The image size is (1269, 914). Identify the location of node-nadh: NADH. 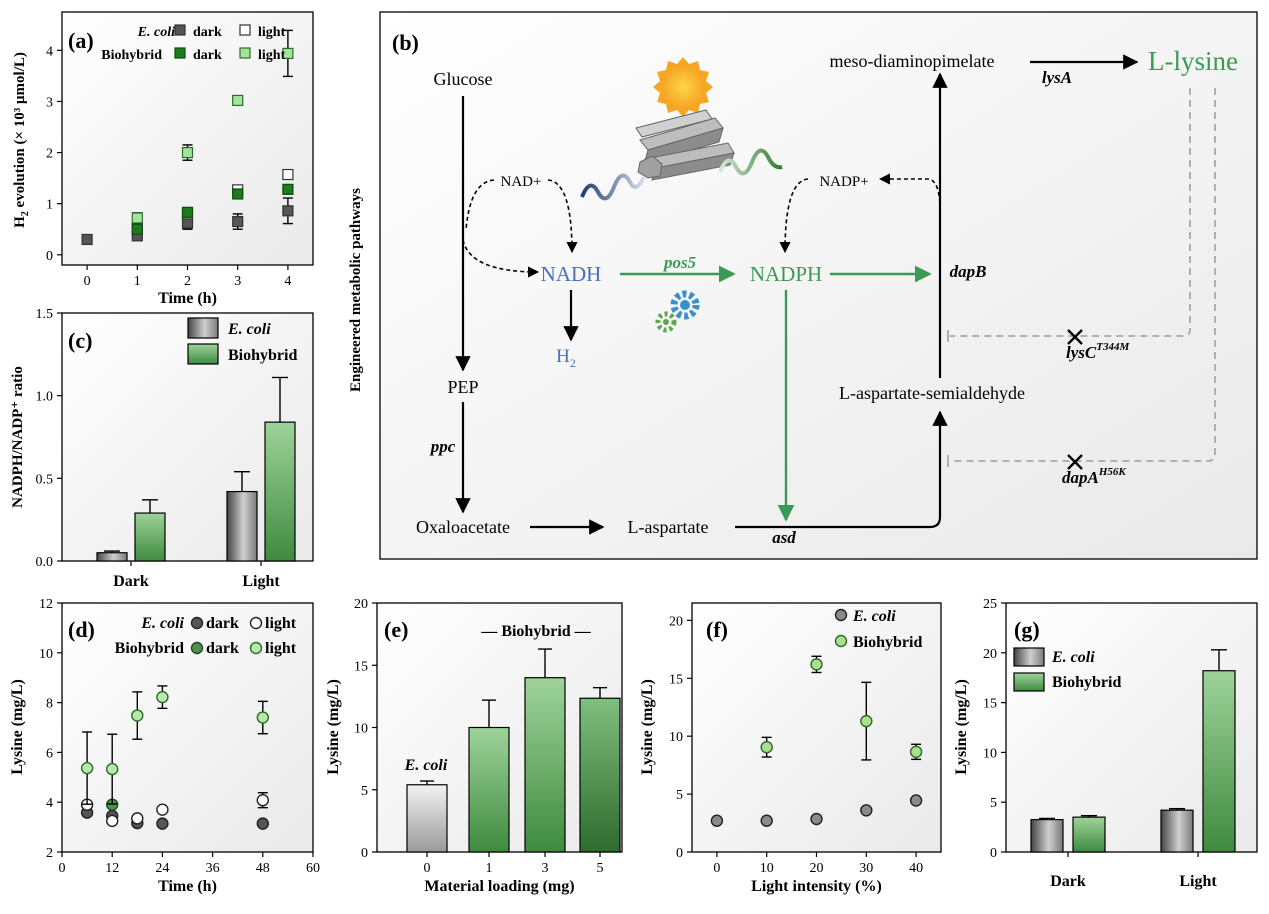
(571, 274).